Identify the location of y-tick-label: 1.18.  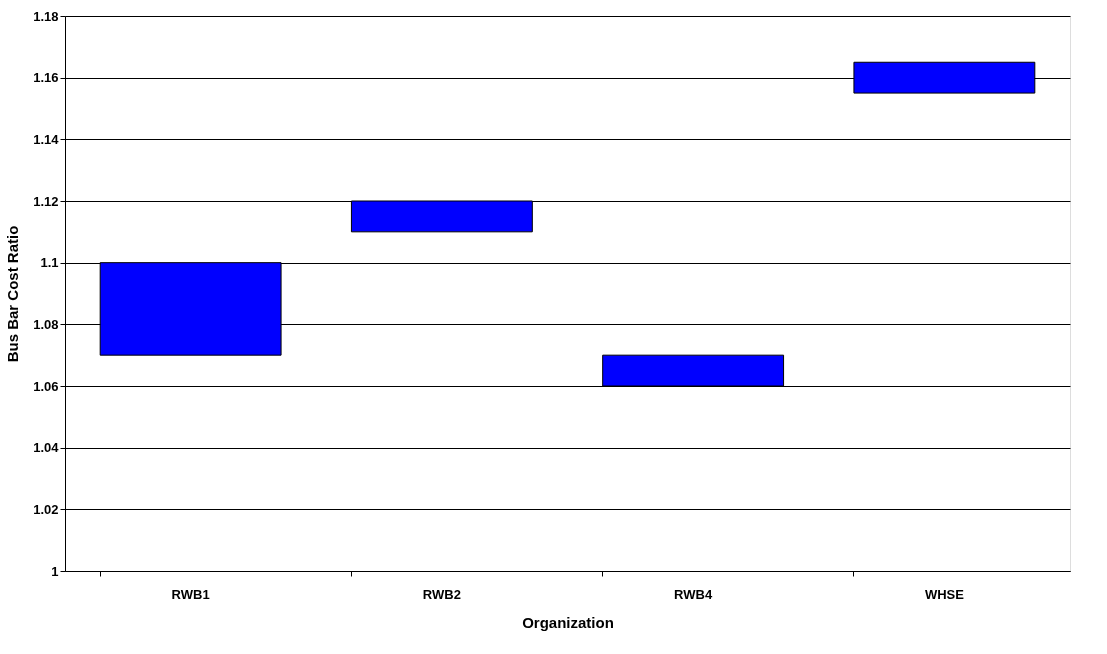
(46, 16).